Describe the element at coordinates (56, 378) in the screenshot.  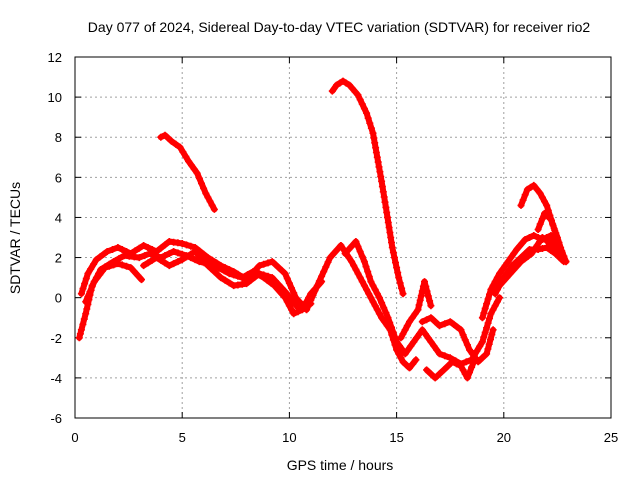
I see `y-tick-label: -4` at that location.